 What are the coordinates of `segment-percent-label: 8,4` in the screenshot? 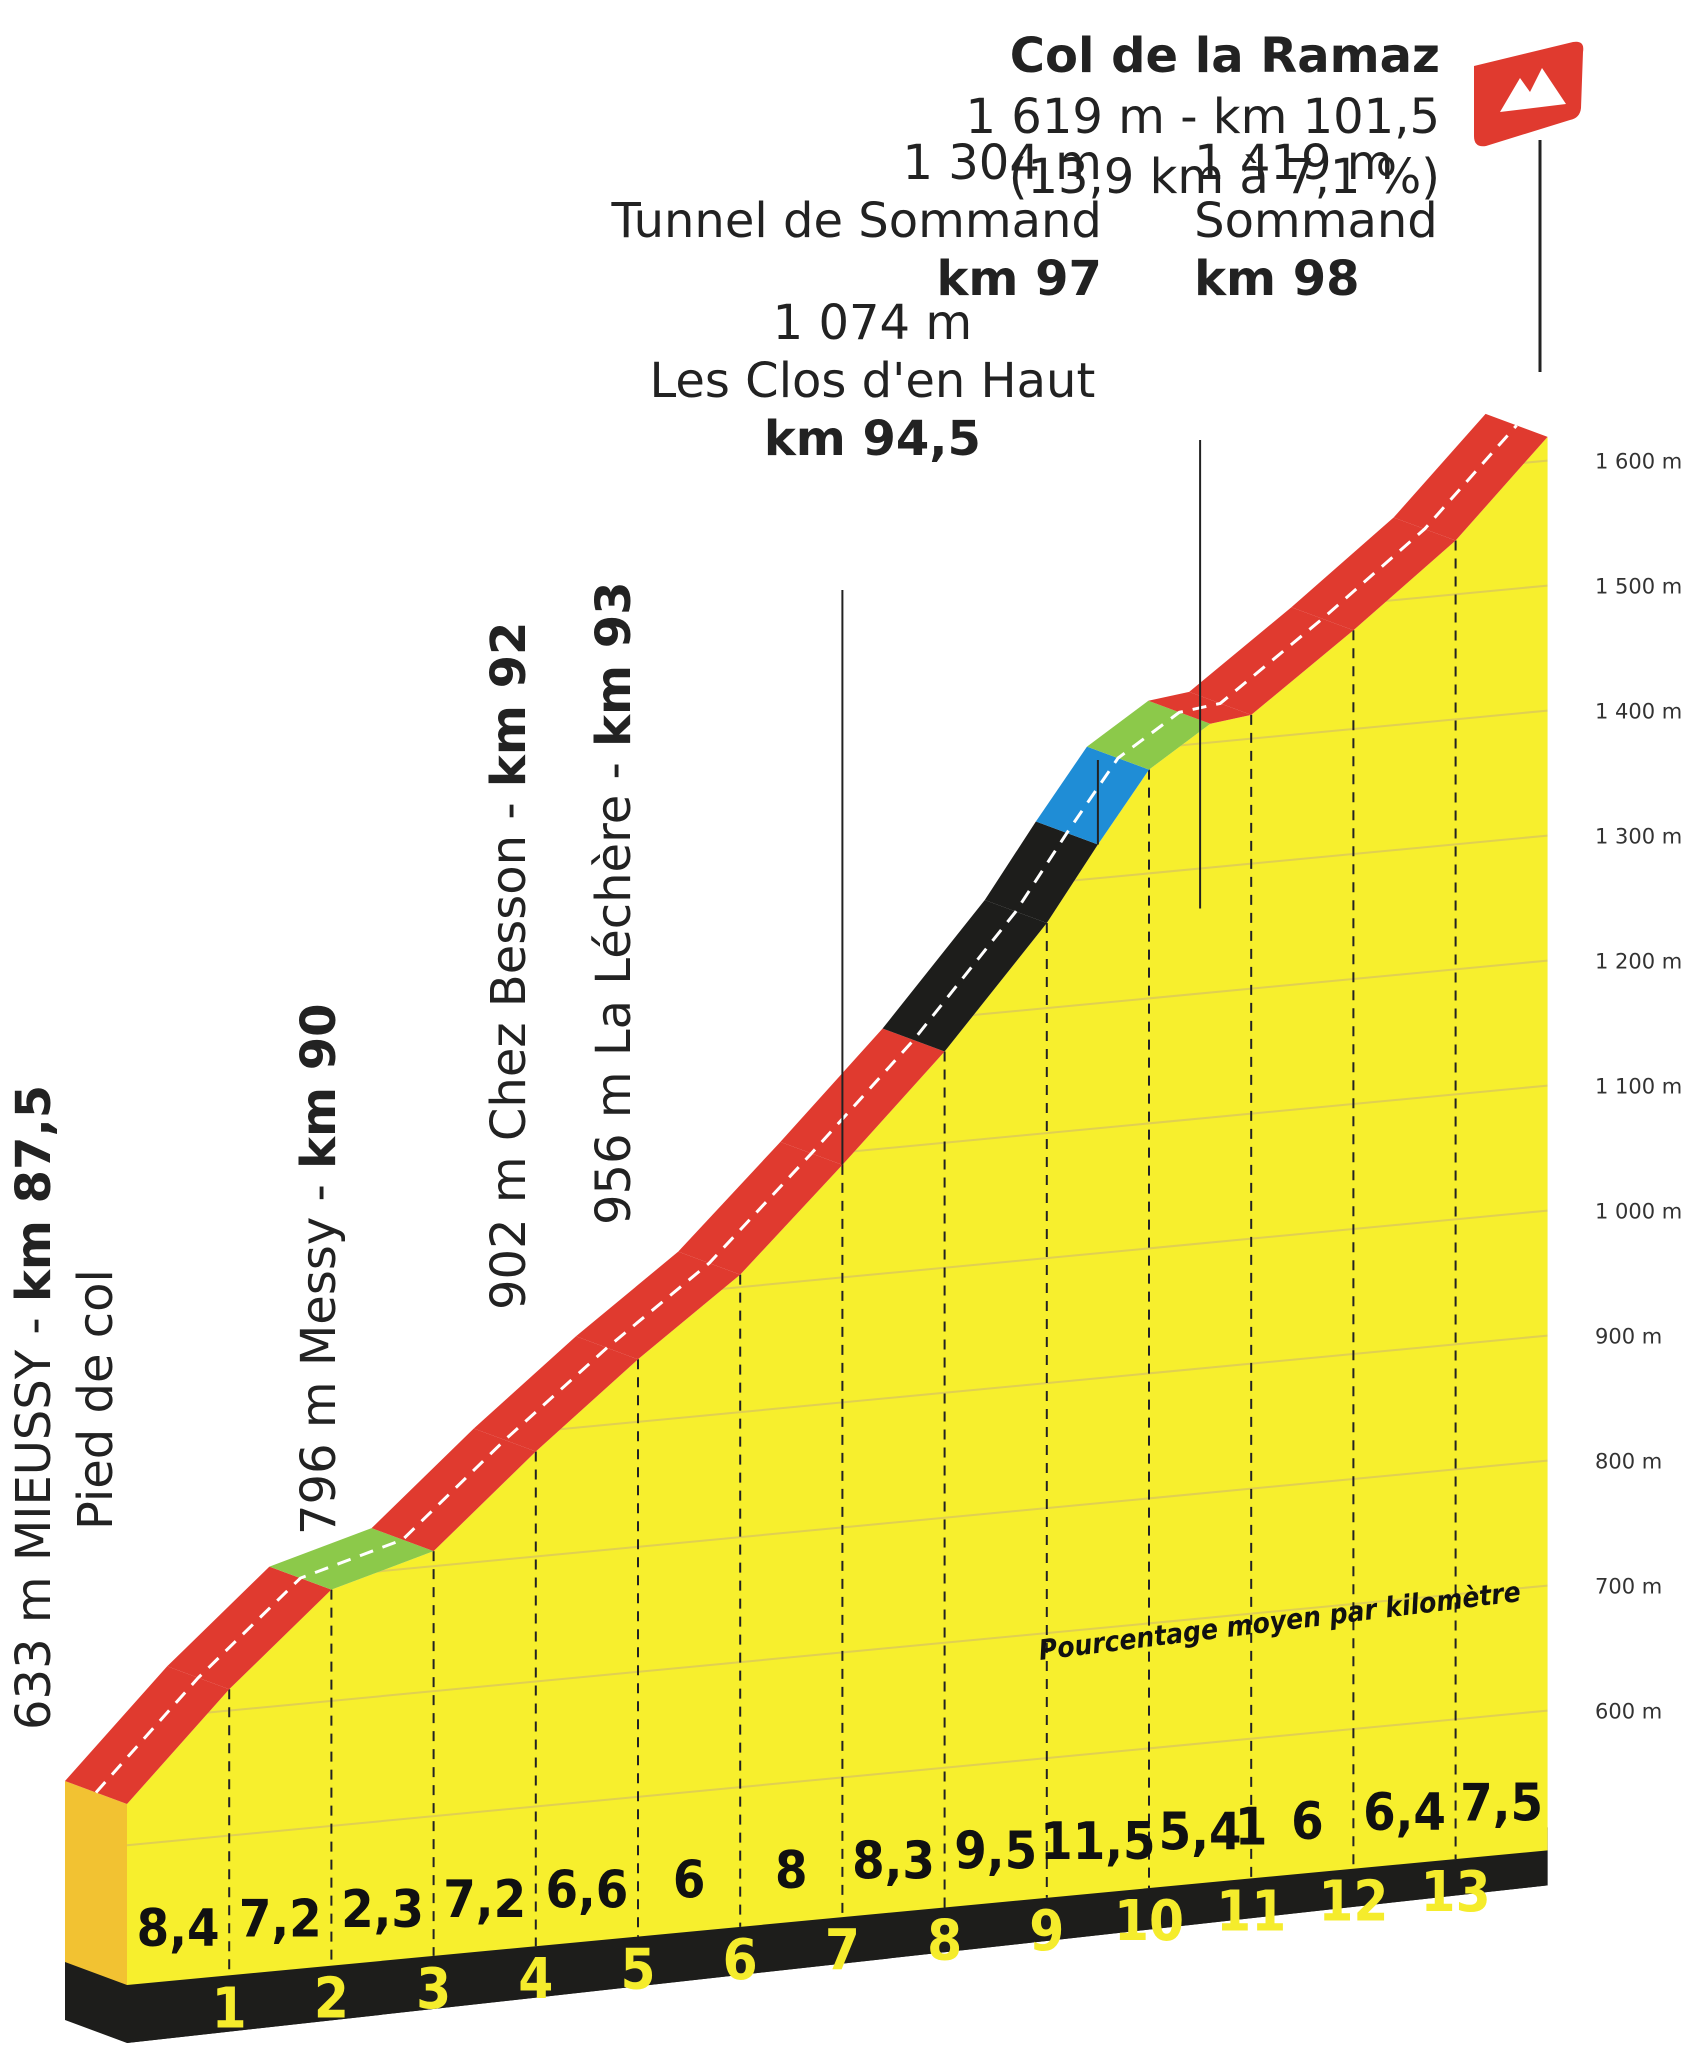 It's located at (178, 1929).